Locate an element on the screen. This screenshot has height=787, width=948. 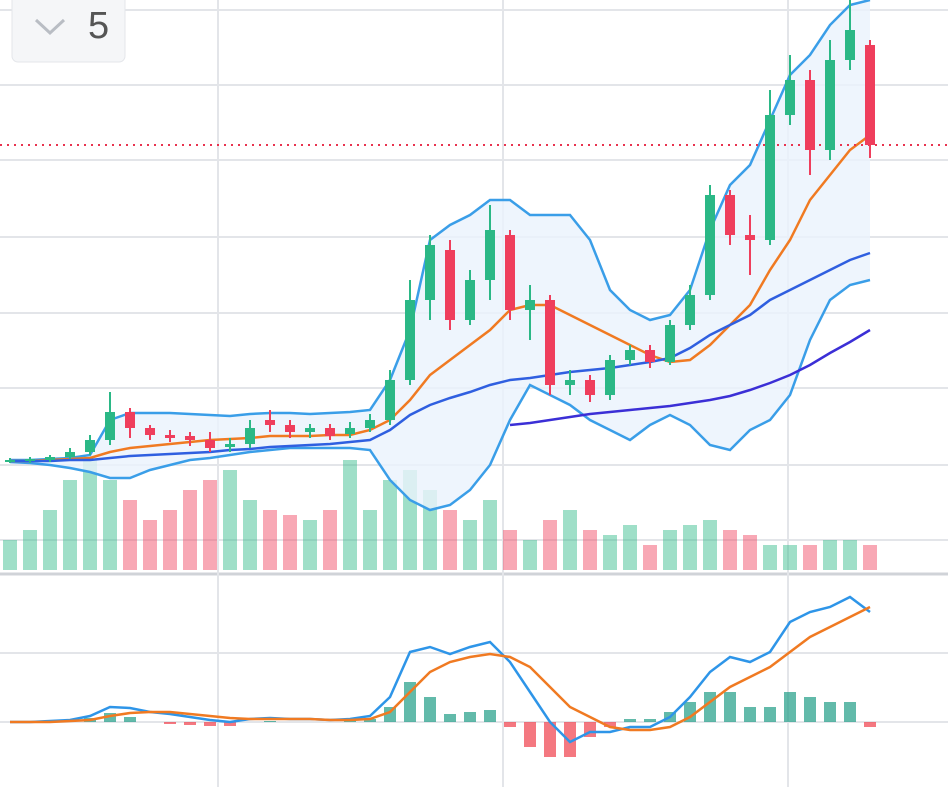
interval-label: 5 is located at coordinates (98, 26).